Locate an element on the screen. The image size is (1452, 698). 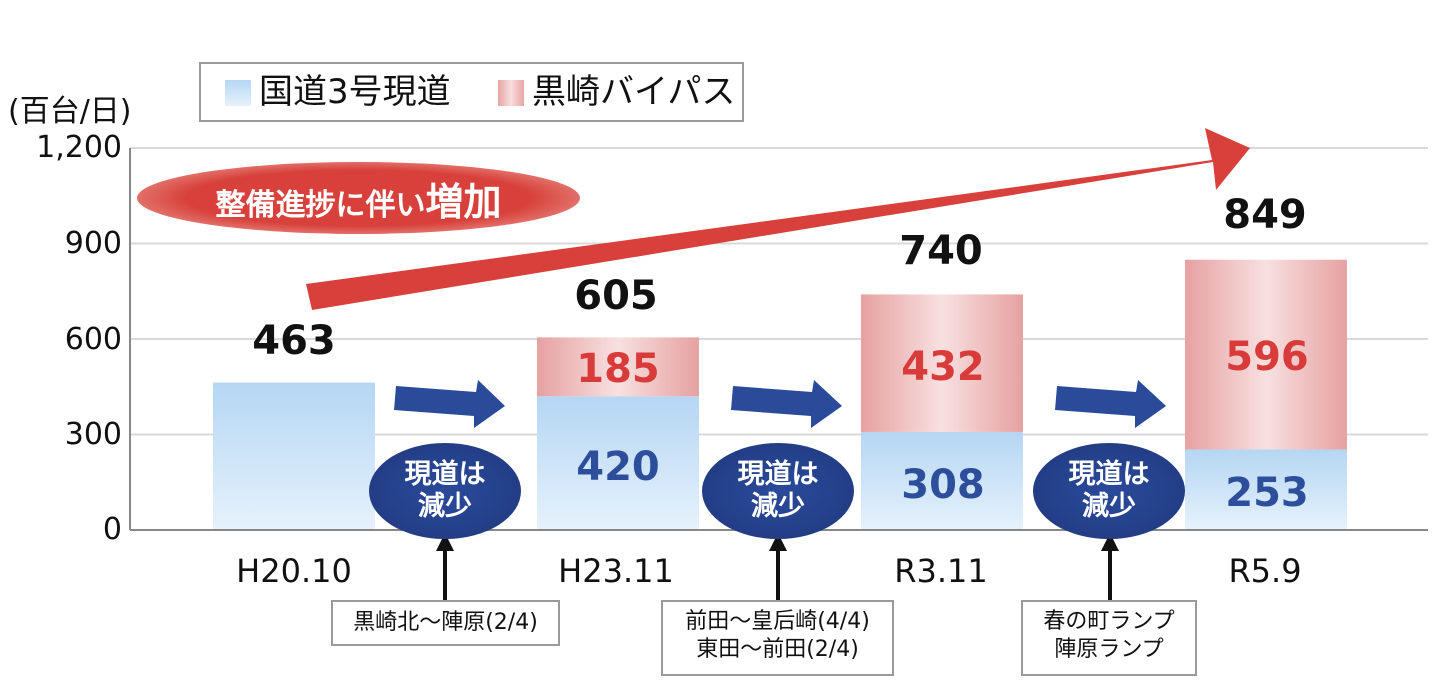
increase-callout-text: 整備進捗に伴い増加 is located at coordinates (358, 198).